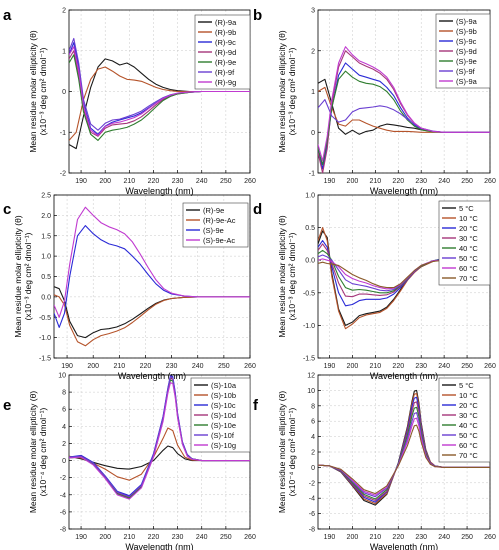  What do you see at coordinates (213, 210) in the screenshot?
I see `legend-label: (R)-9e` at bounding box center [213, 210].